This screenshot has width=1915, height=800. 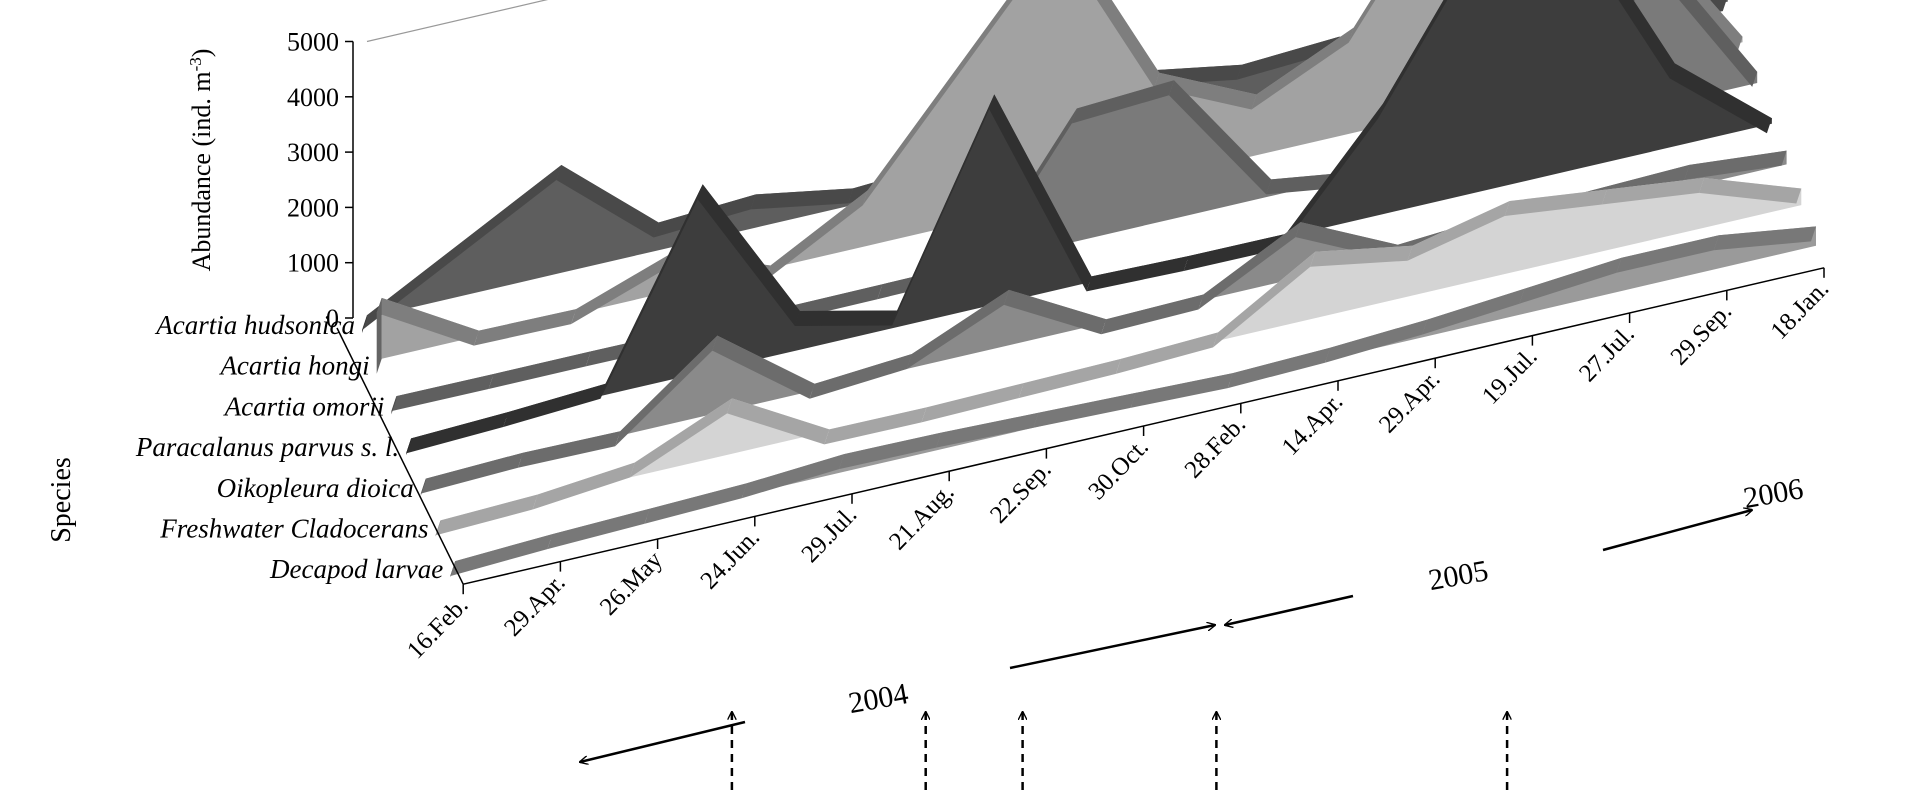 I want to click on series-label: Acartia omorii, so click(x=304, y=406).